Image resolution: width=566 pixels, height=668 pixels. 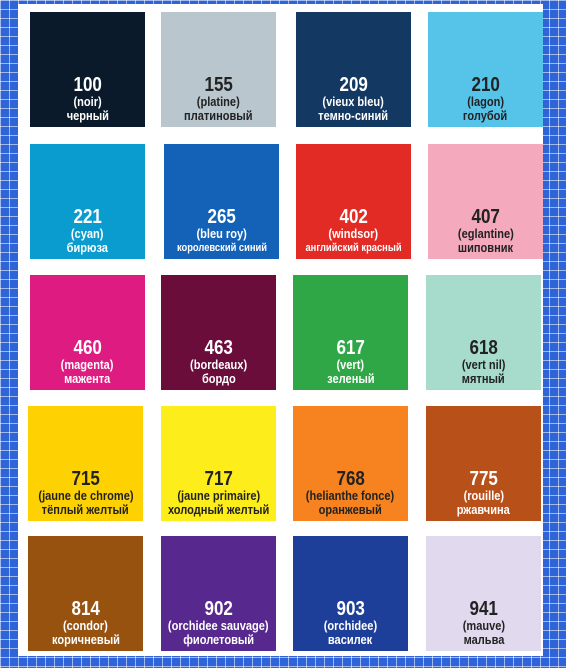 What do you see at coordinates (218, 509) in the screenshot?
I see `color-name-ru: холодный желтый` at bounding box center [218, 509].